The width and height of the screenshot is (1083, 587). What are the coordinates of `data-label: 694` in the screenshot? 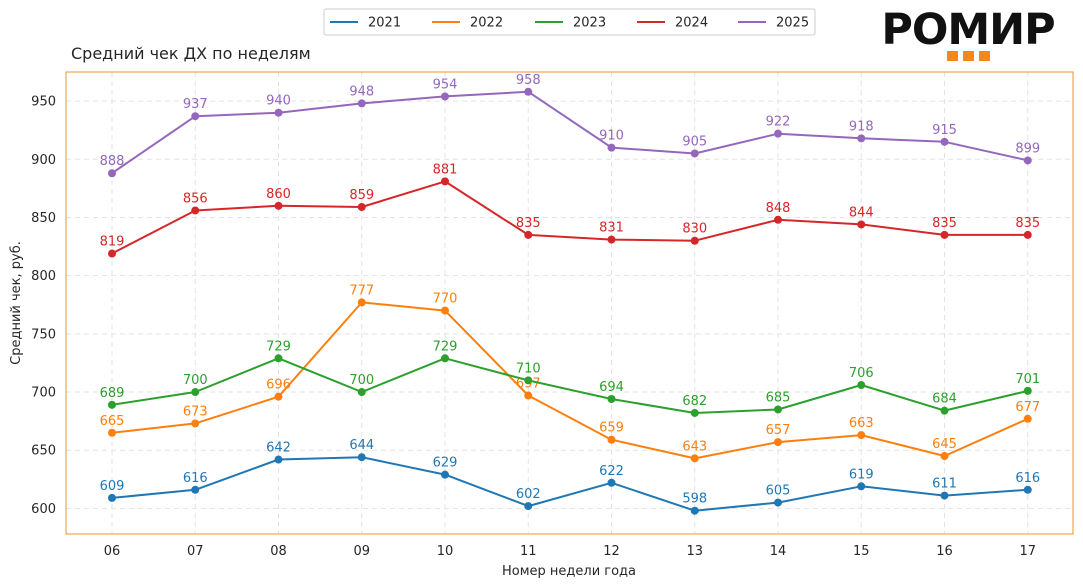 It's located at (611, 387).